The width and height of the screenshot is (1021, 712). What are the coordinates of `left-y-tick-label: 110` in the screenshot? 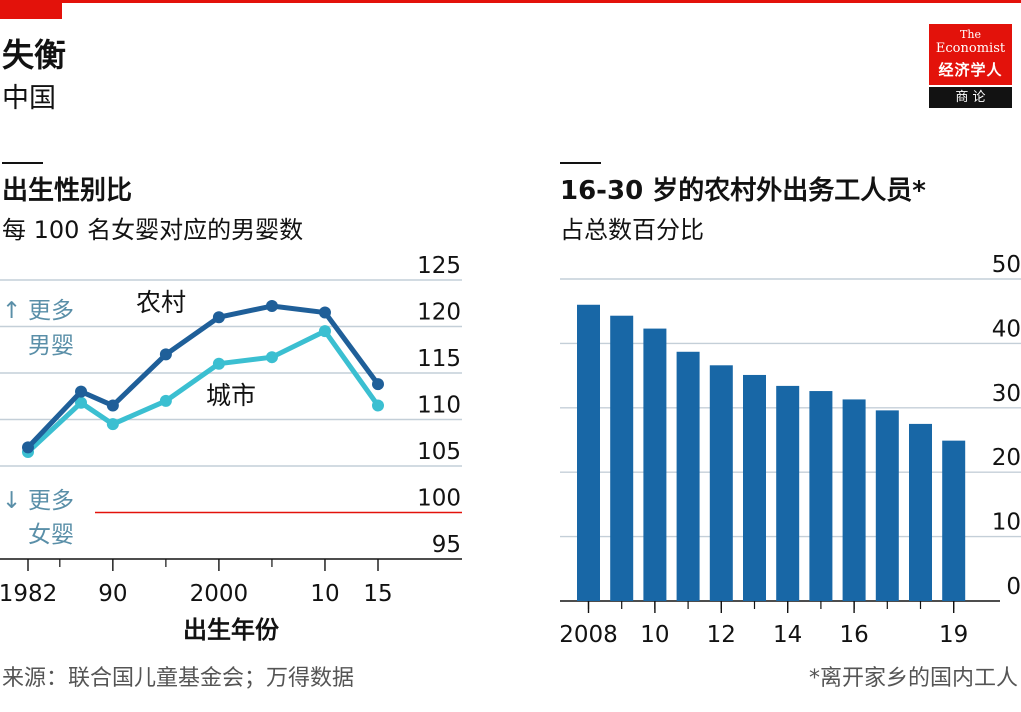 It's located at (439, 406).